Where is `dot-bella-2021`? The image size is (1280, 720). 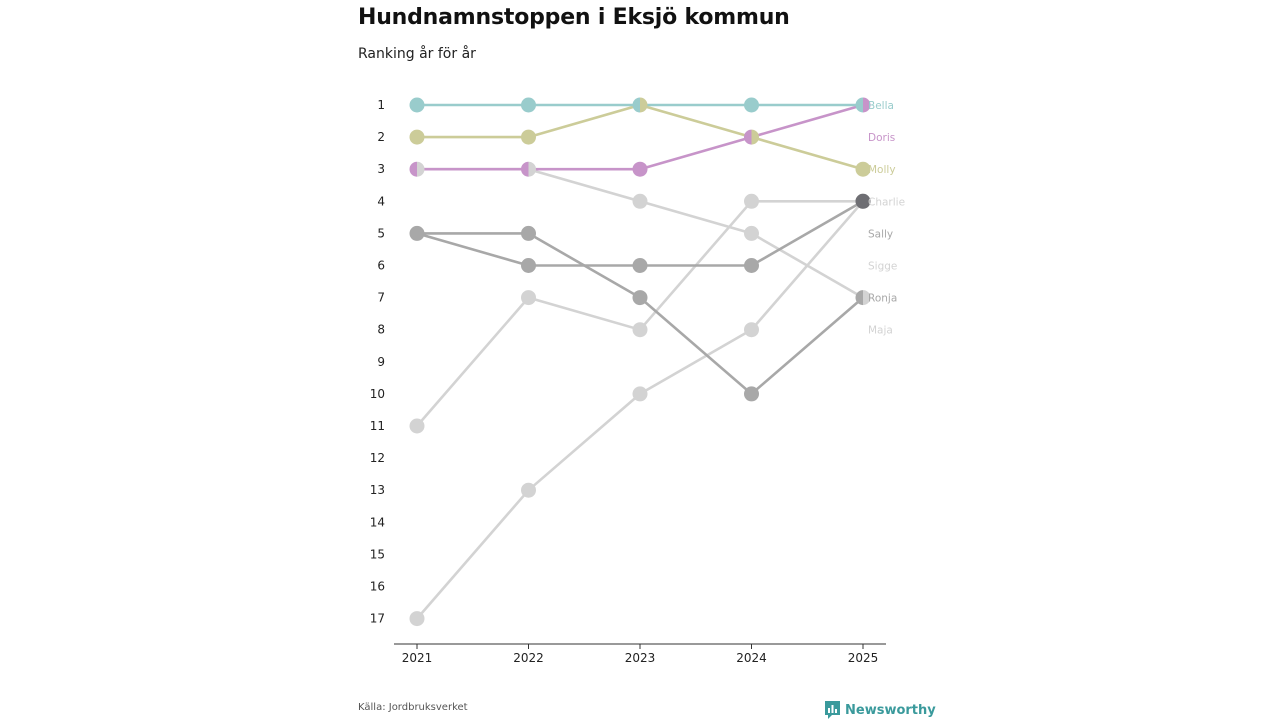
dot-bella-2021 is located at coordinates (417, 105).